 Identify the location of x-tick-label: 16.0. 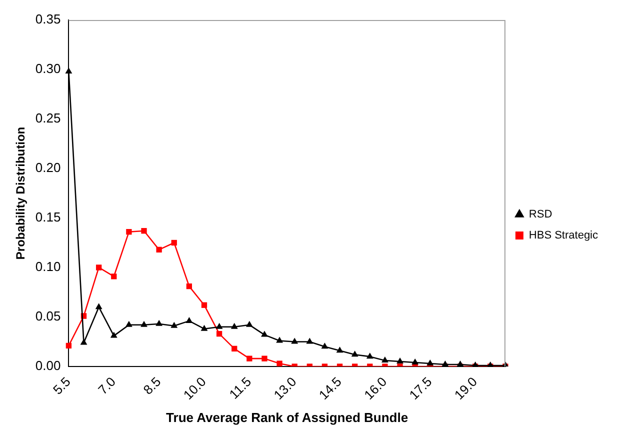
(375, 388).